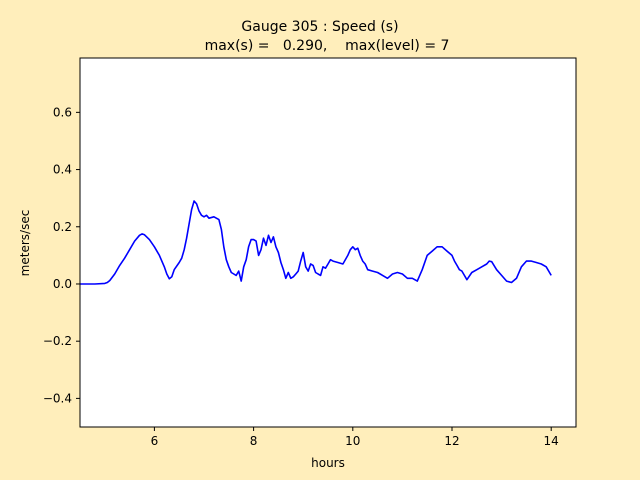  I want to click on y-tick-label: 0.4, so click(62, 170).